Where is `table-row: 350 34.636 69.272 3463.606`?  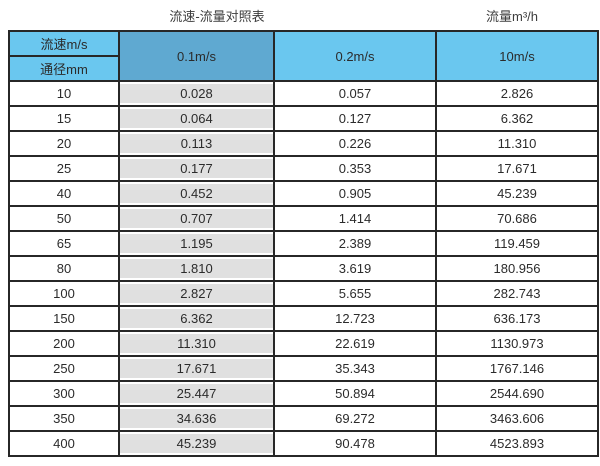 table-row: 350 34.636 69.272 3463.606 is located at coordinates (303, 418).